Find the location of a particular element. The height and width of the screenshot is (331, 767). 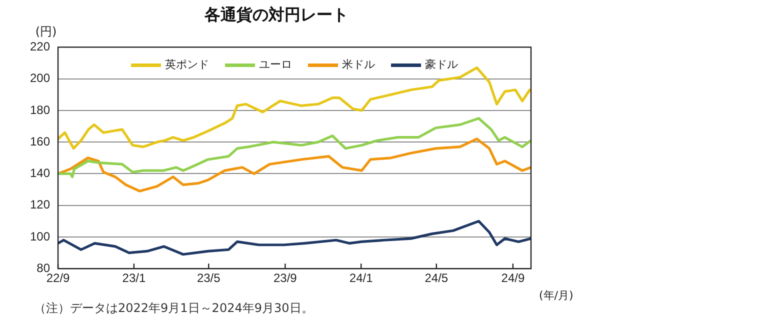

y-tick-label: 100 is located at coordinates (40, 236).